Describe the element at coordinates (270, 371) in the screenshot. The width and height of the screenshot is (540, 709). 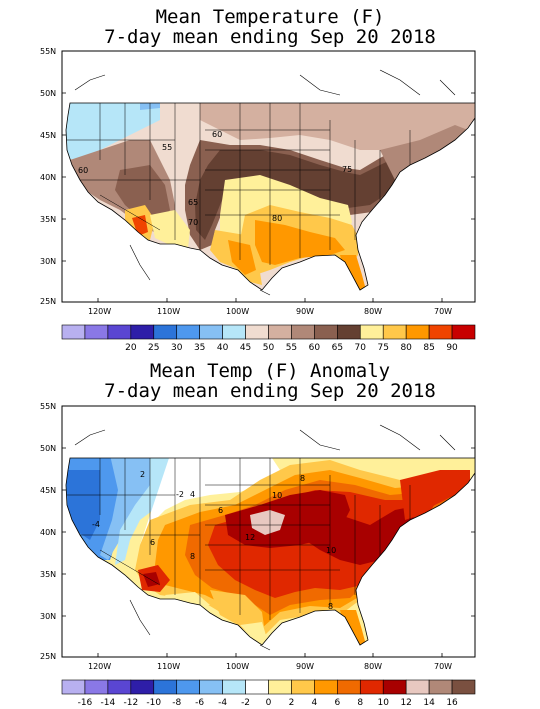
I see `panel2-title-line1: Mean Temp (F) Anomaly` at that location.